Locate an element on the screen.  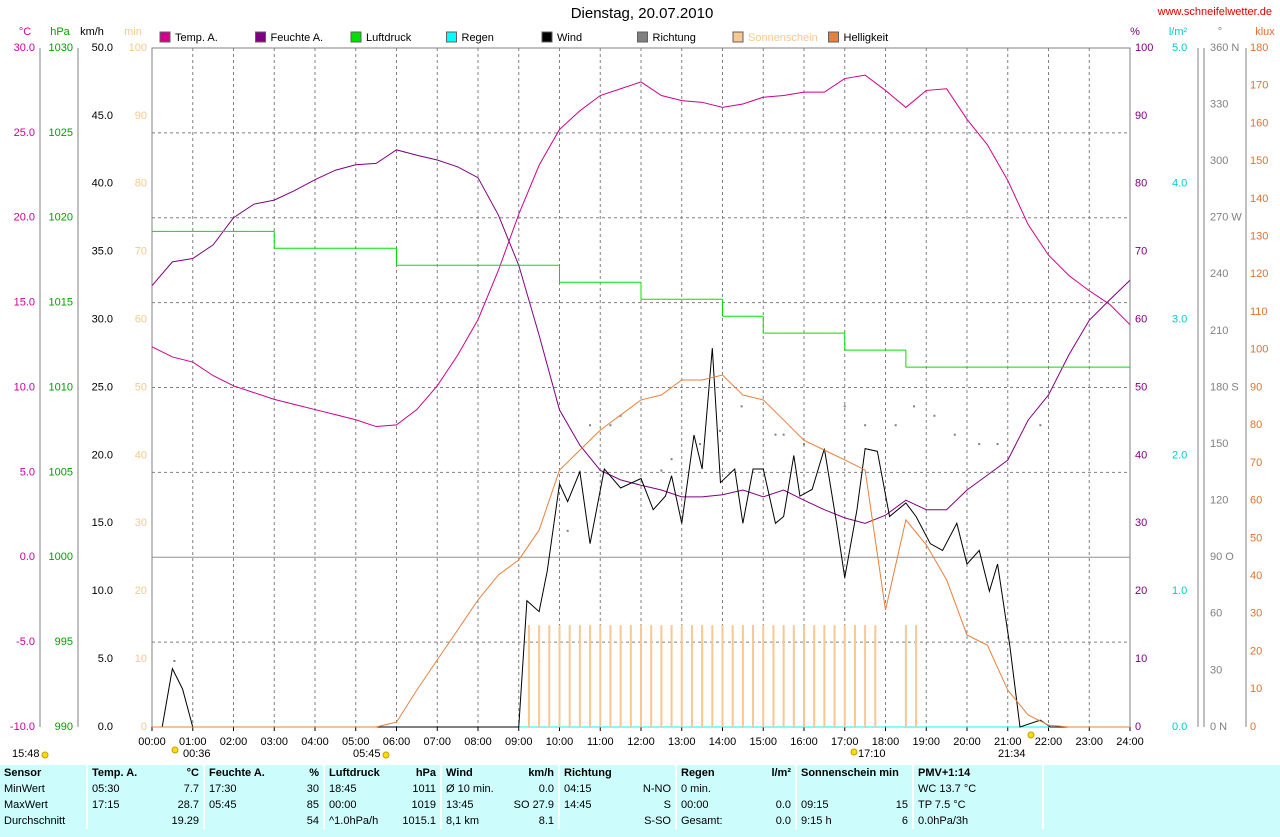
table-cell: S-SO is located at coordinates (618, 821).